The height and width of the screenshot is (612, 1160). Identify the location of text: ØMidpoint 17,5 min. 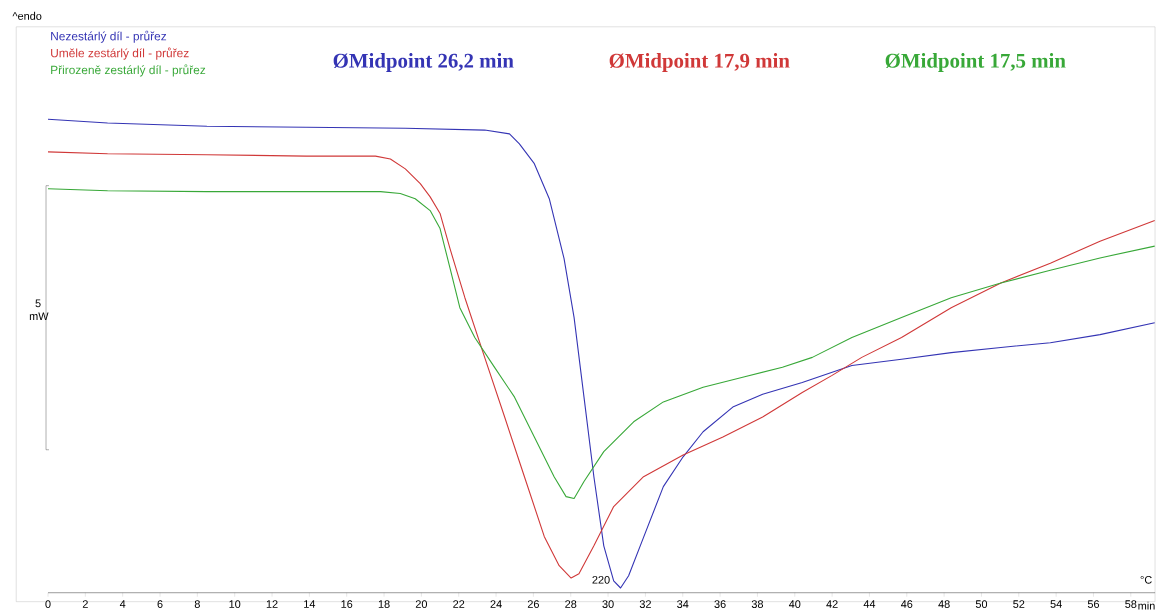
(975, 63).